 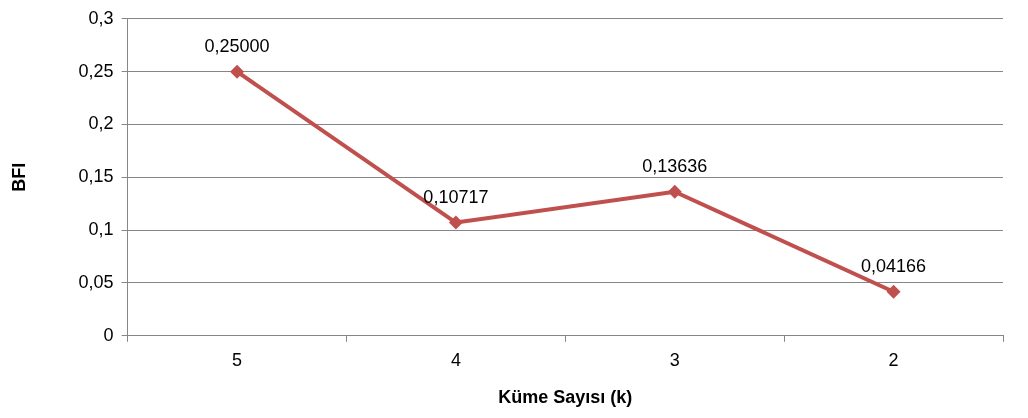 I want to click on y-tick-label: 0,25, so click(x=96, y=70).